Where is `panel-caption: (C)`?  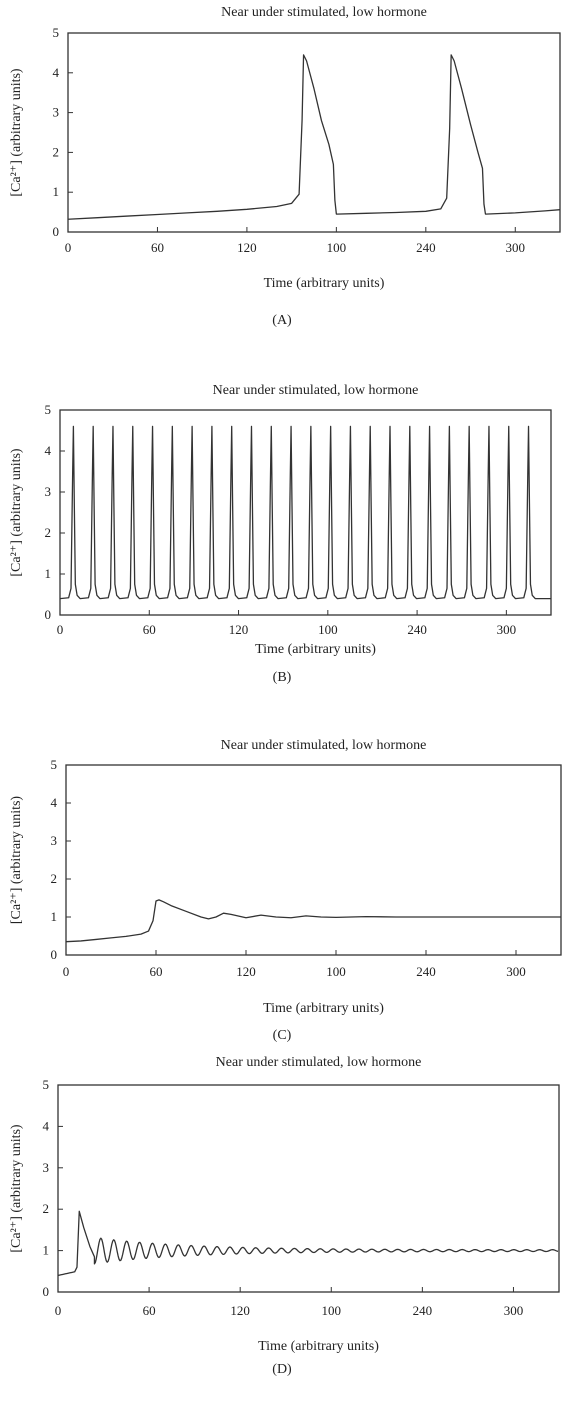
panel-caption: (C) is located at coordinates (282, 1035).